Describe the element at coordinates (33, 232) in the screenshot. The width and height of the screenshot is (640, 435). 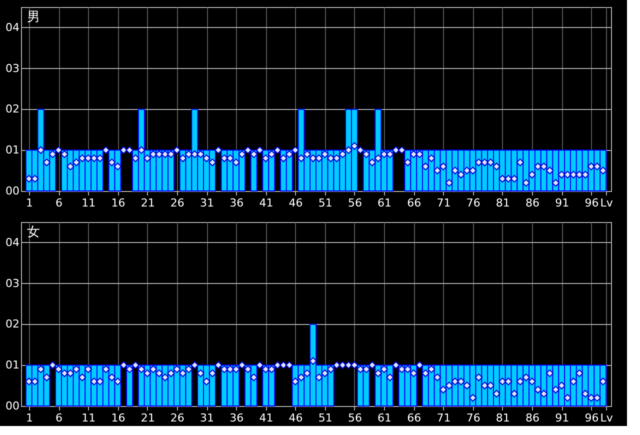
I see `chart-title: 女` at that location.